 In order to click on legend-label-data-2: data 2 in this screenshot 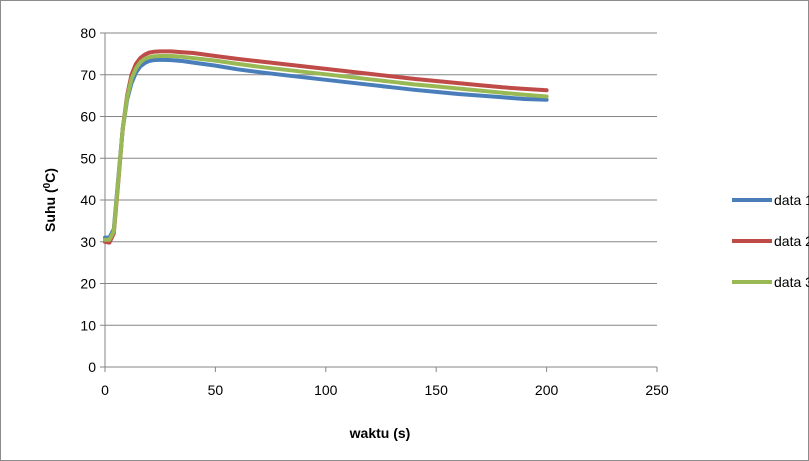, I will do `click(791, 241)`.